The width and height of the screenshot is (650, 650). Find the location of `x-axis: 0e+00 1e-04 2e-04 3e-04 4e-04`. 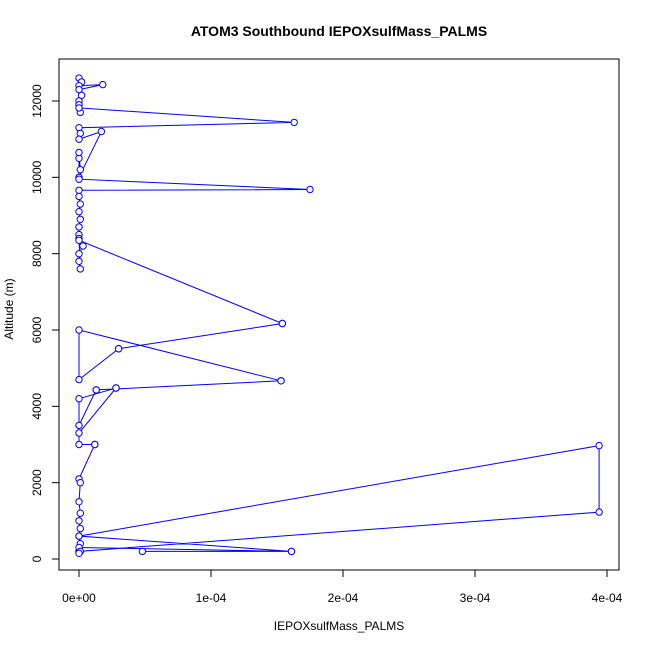

x-axis: 0e+00 1e-04 2e-04 3e-04 4e-04 is located at coordinates (342, 587).